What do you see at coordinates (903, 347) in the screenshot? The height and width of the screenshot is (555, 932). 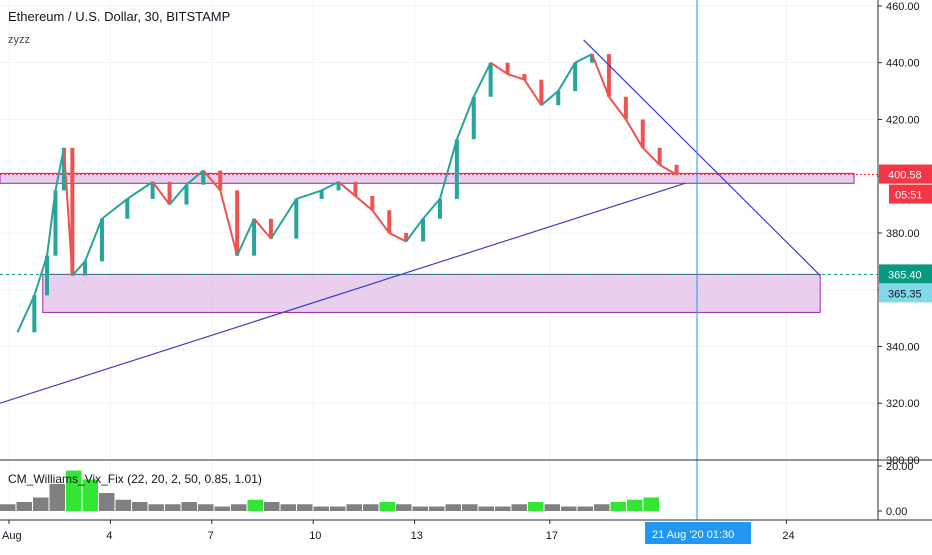 I see `y-tick-label: 340.00` at bounding box center [903, 347].